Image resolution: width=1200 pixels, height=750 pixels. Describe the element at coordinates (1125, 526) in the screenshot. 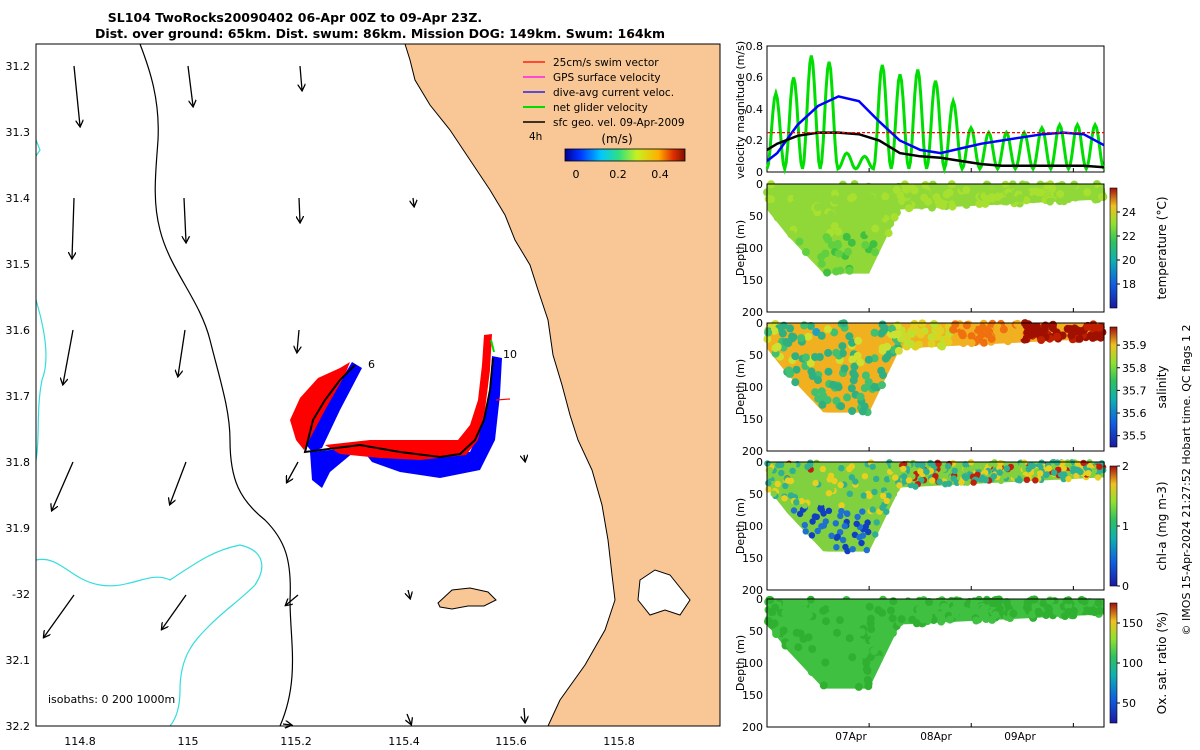

I see `colorbar-tick-label: 1` at that location.